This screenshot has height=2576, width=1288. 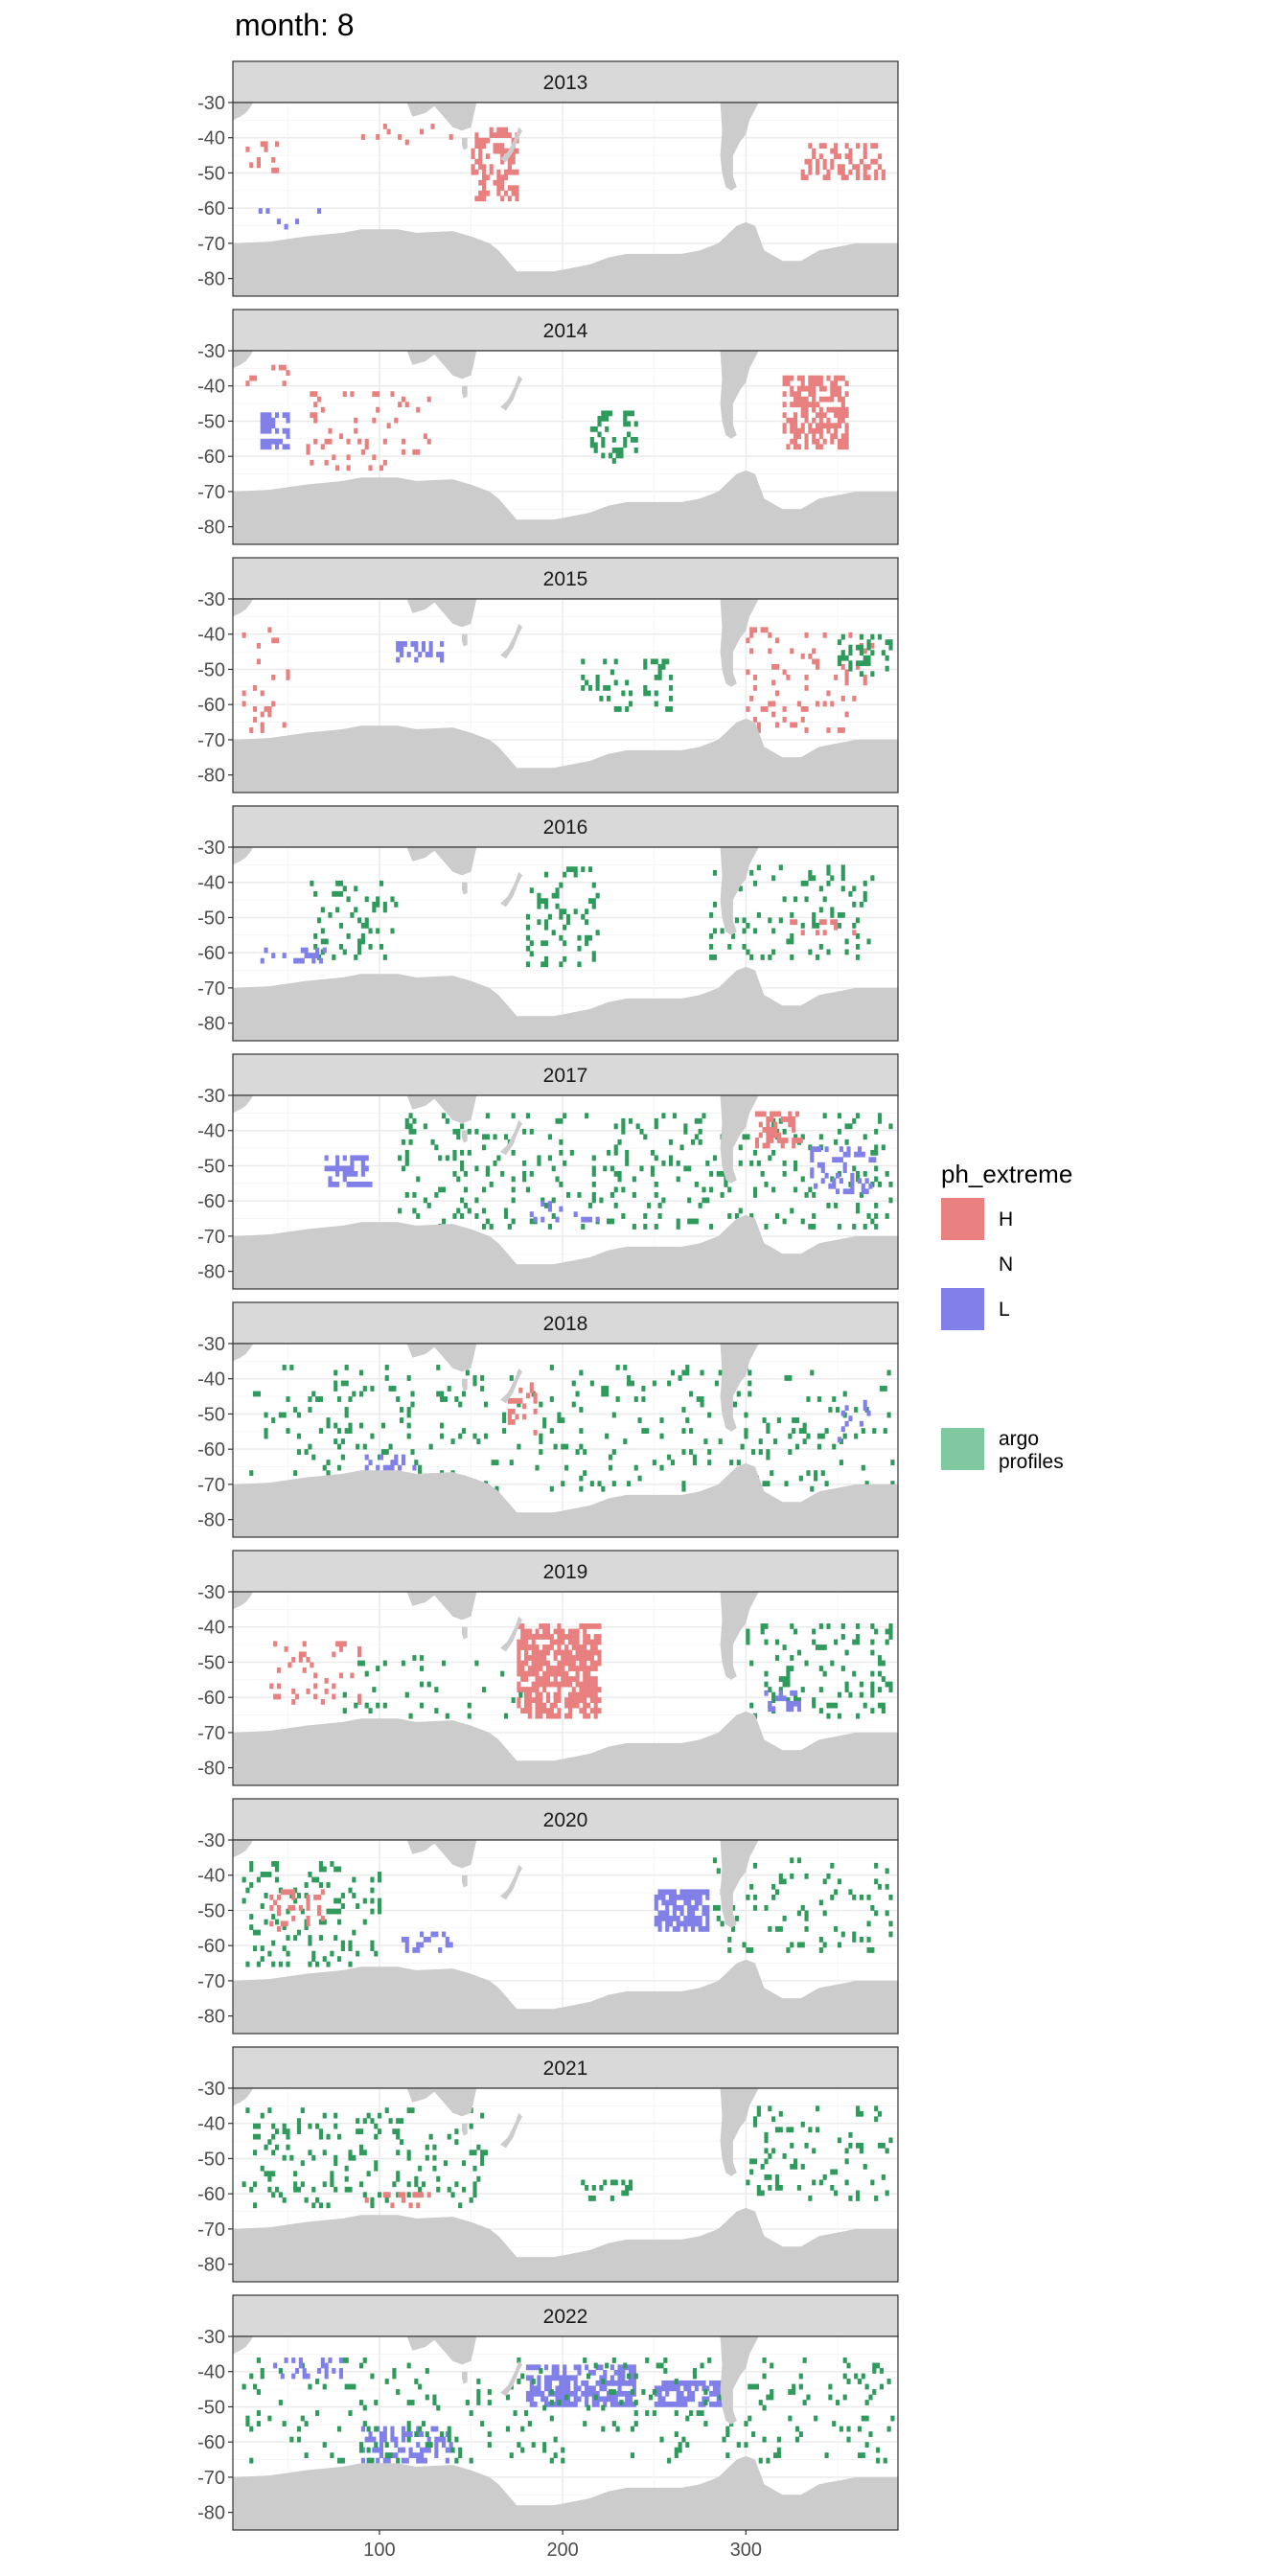 What do you see at coordinates (565, 944) in the screenshot?
I see `panel-contents` at bounding box center [565, 944].